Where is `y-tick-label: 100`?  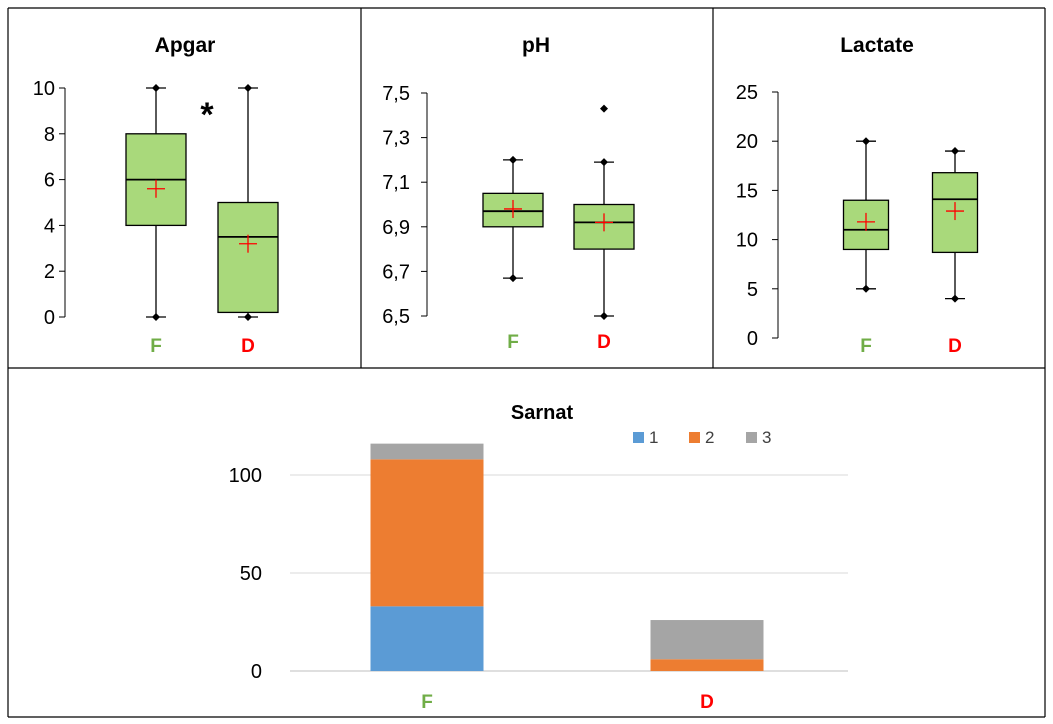 y-tick-label: 100 is located at coordinates (245, 476).